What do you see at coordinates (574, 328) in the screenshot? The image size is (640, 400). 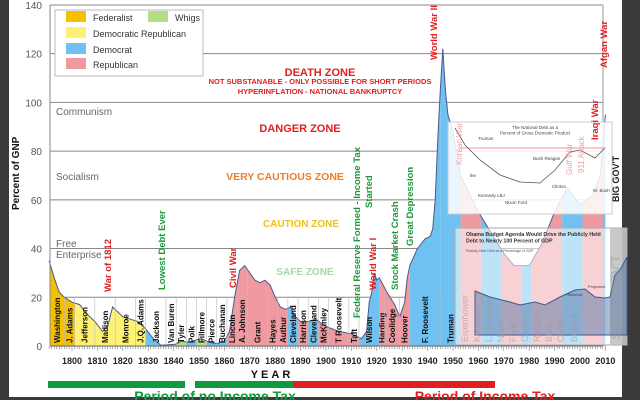 I see `inset-2-label: Bush II` at bounding box center [574, 328].